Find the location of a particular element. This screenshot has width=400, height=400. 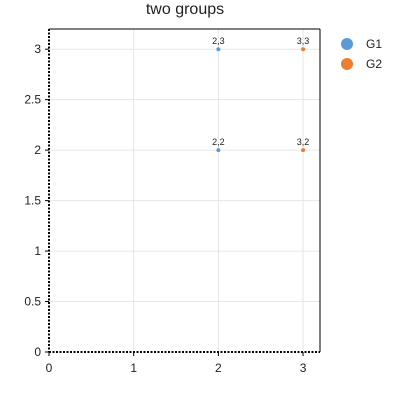

y-tick-label: 1.5 is located at coordinates (32, 201).